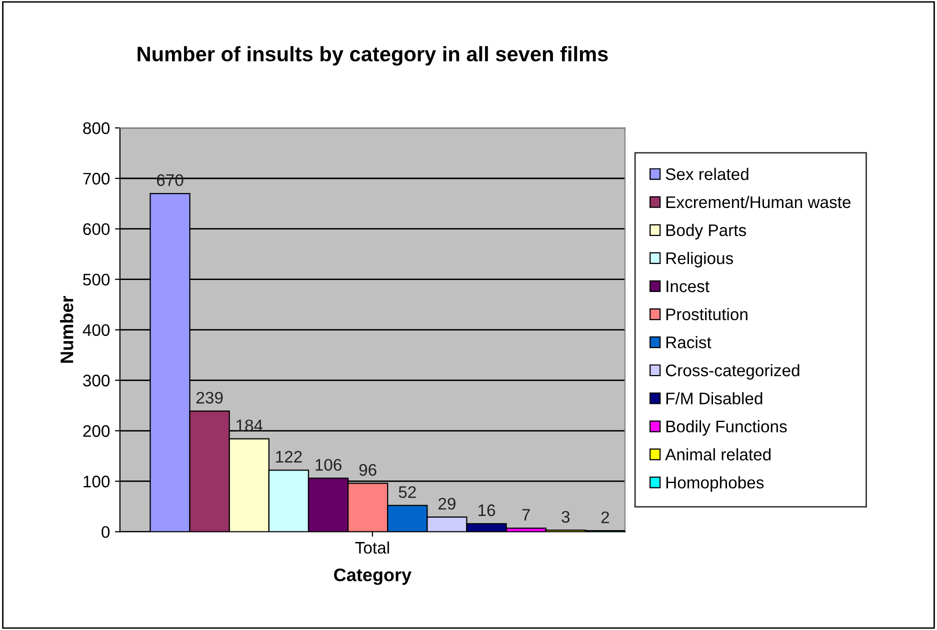 This screenshot has width=937, height=630. I want to click on chart-title: Number of insults by category in all seven films, so click(373, 56).